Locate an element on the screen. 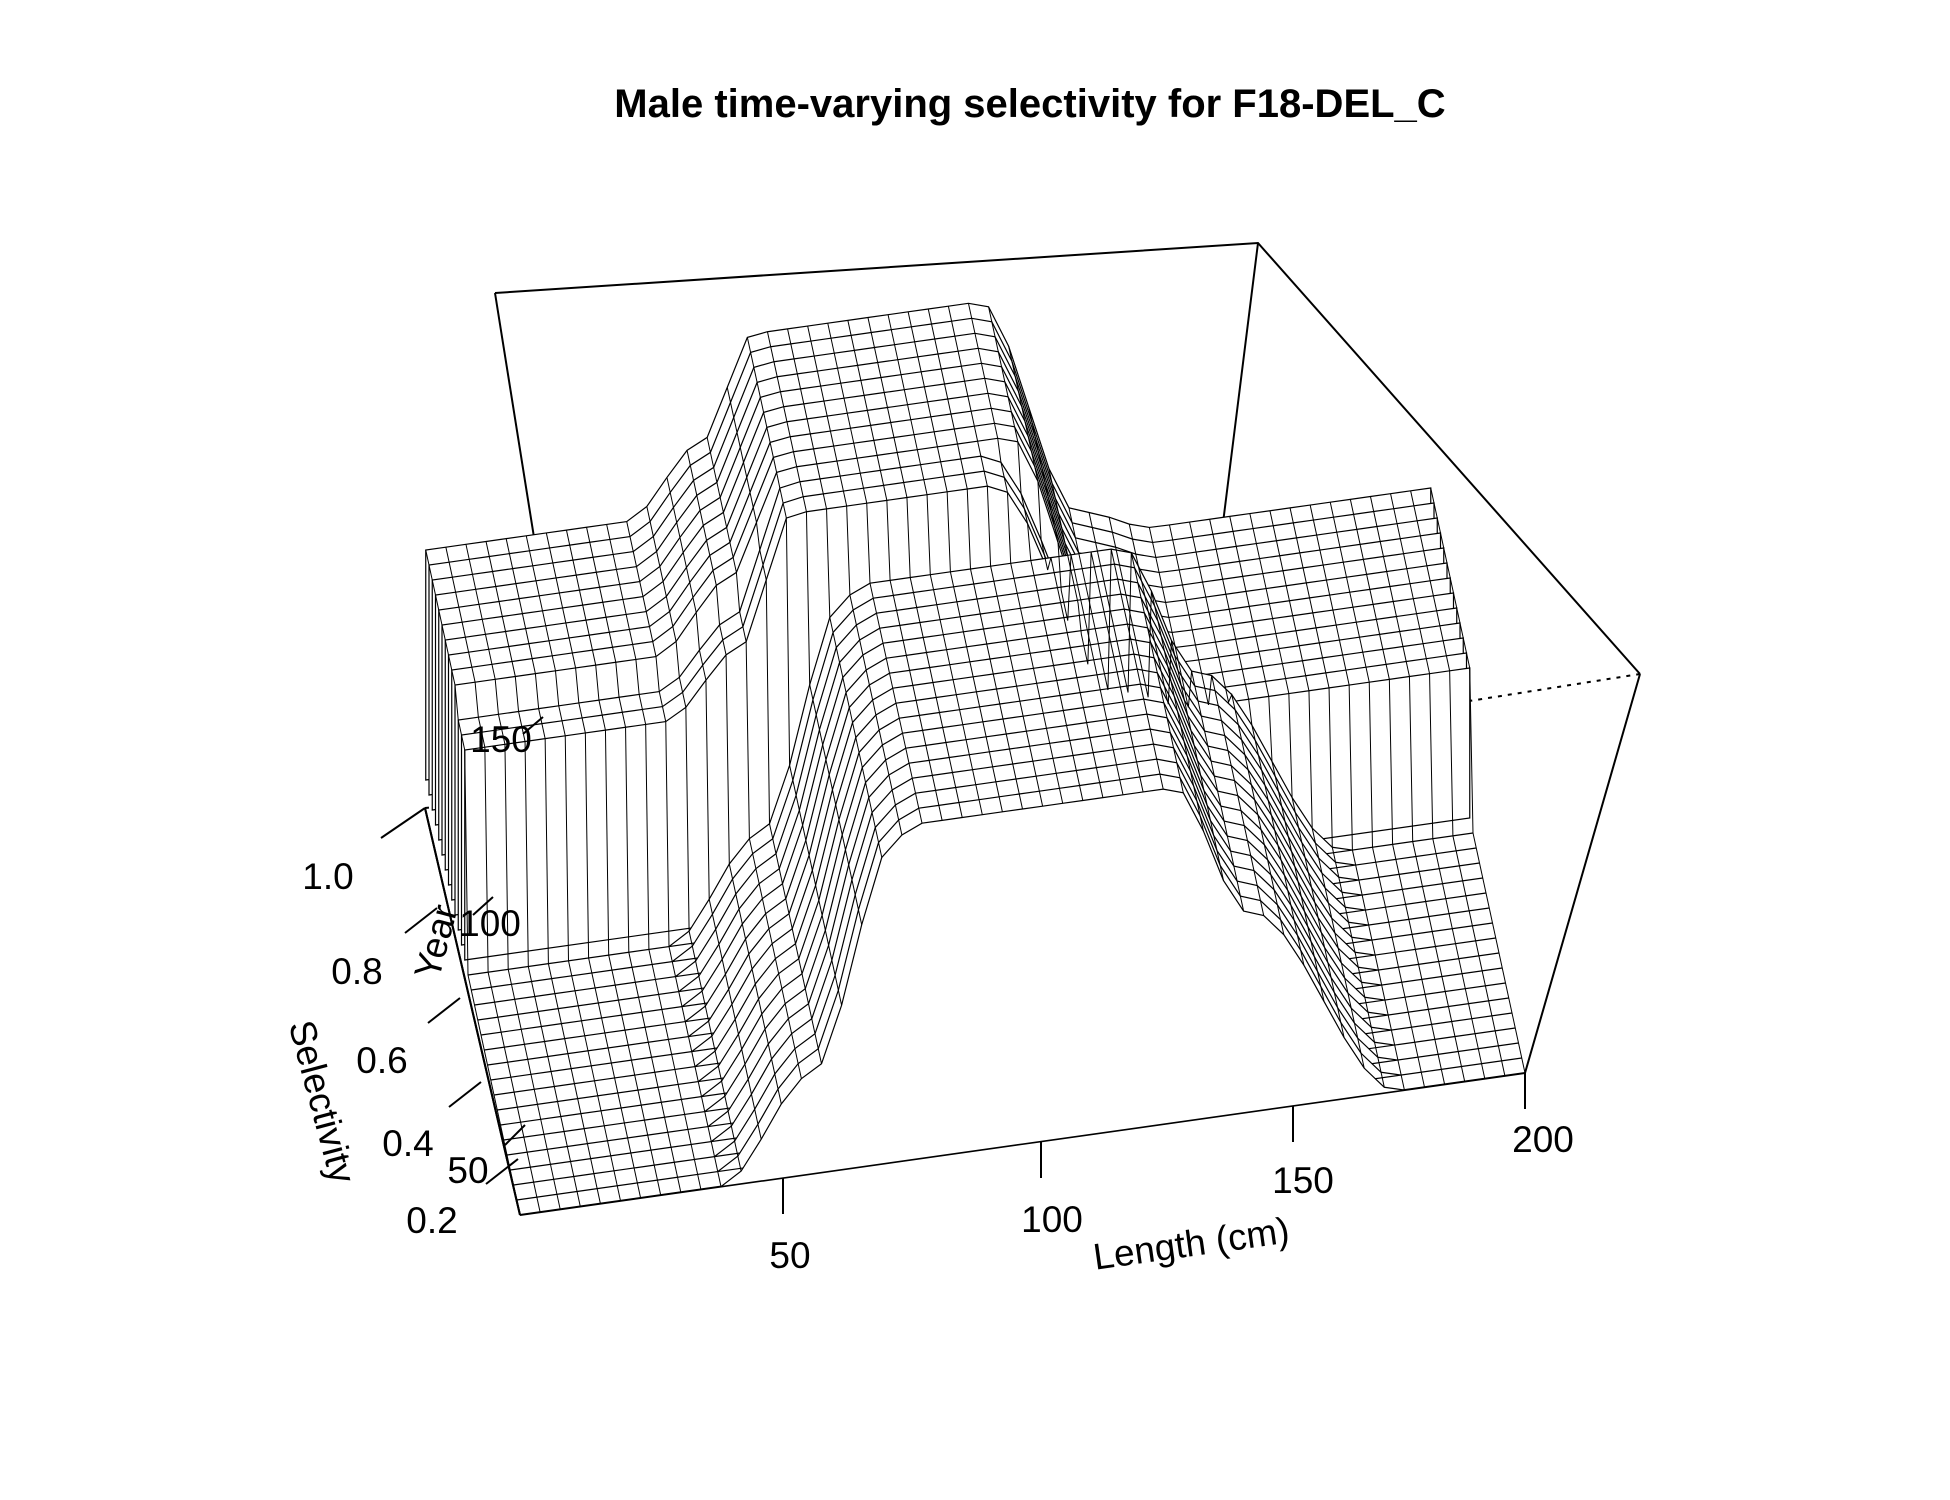 This screenshot has width=1950, height=1500. length-tick-label-50: 50 is located at coordinates (789, 1255).